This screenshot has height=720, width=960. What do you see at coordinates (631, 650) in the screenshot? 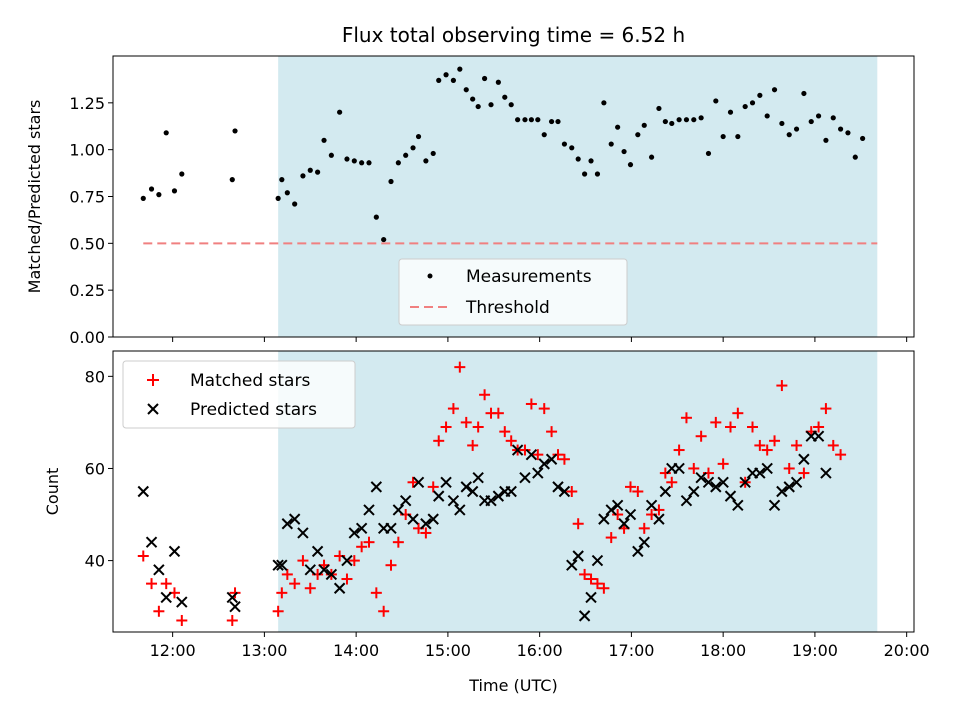
I see `xtick-label: 17:00` at bounding box center [631, 650].